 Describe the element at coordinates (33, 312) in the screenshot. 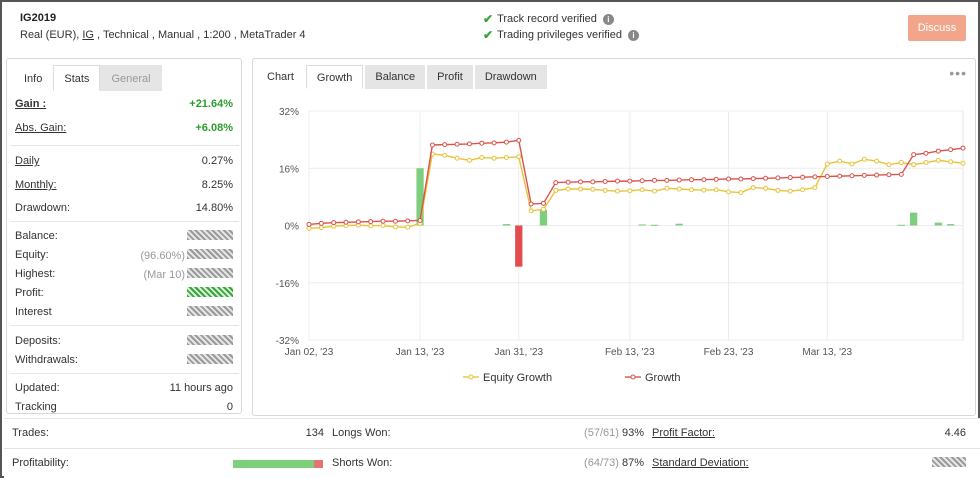

I see `interest-label: Interest` at that location.